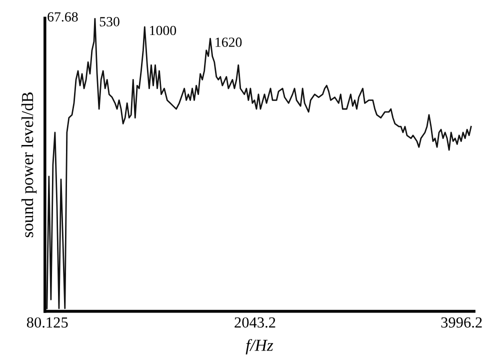 The height and width of the screenshot is (362, 499). Describe the element at coordinates (255, 322) in the screenshot. I see `x-tick-label: 2043.2` at that location.